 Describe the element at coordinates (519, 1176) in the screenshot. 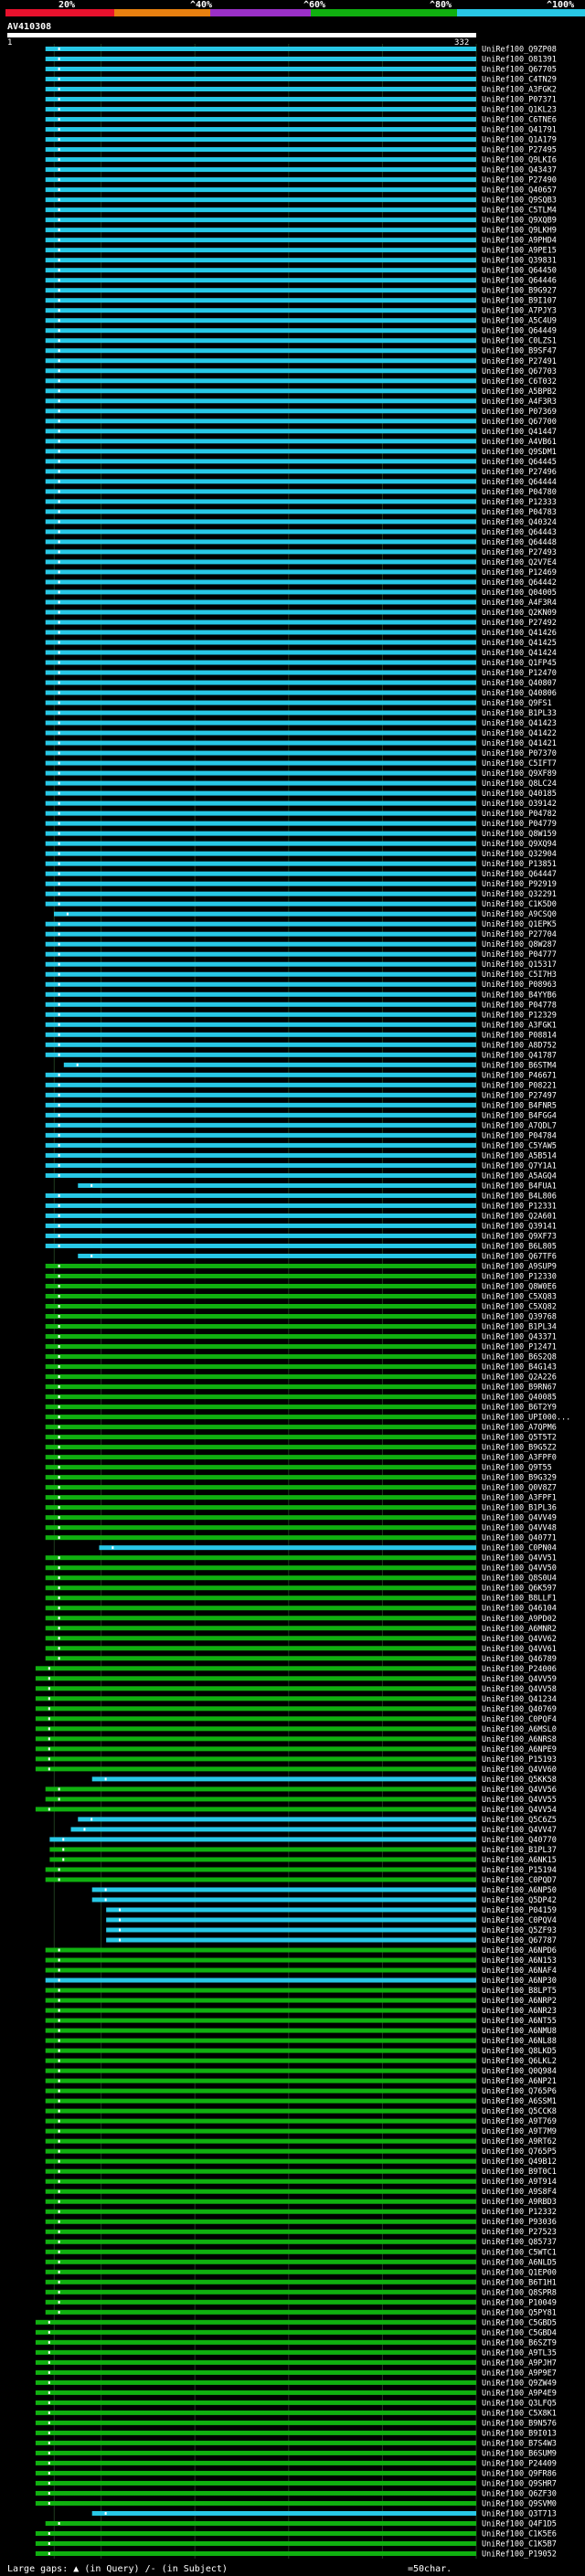

I see `subject-id-label: UniRef100_A5AGQ4` at that location.